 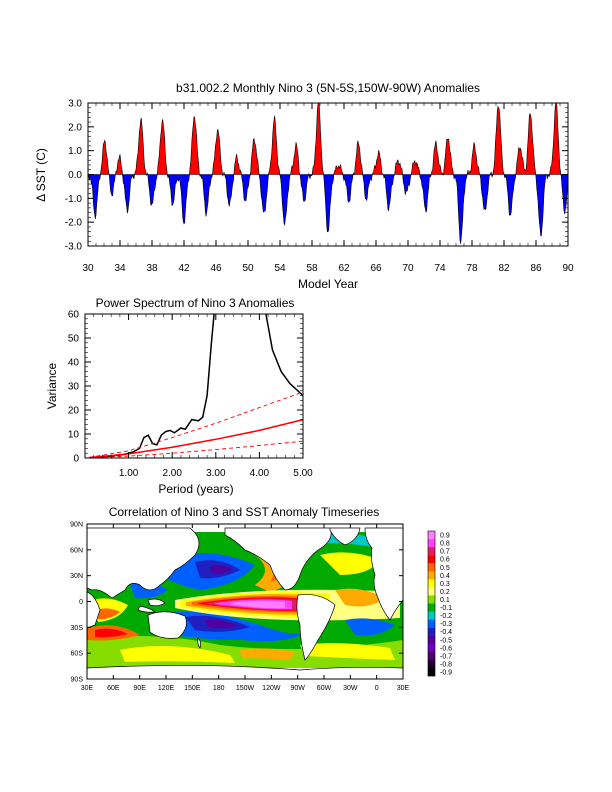 I want to click on lon-tick-label: 30E, so click(x=403, y=688).